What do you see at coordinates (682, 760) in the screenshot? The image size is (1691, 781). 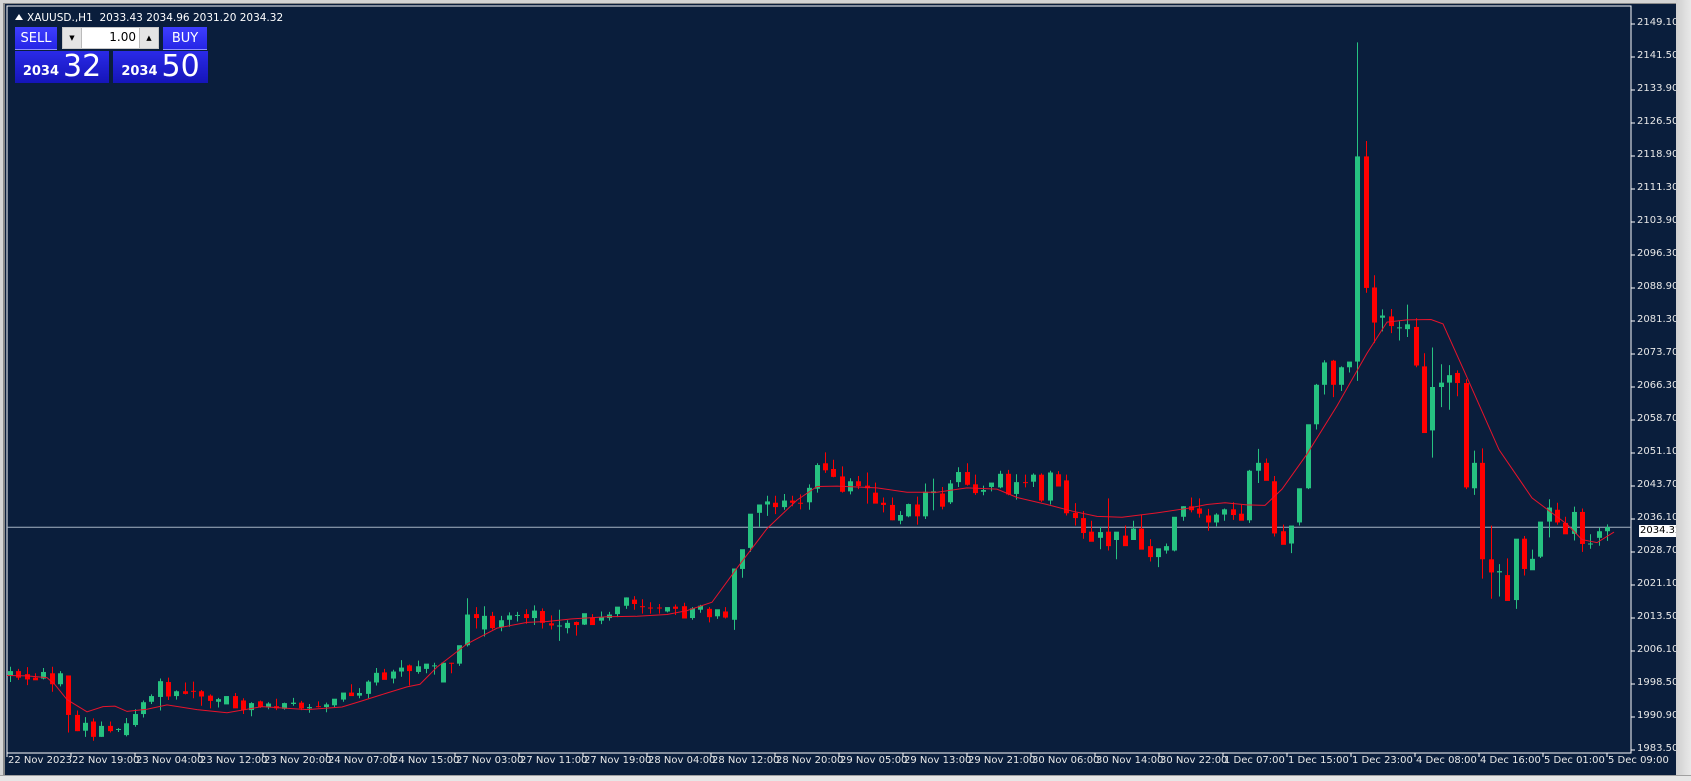 I see `time-tick-label: 28 Nov 04:00` at bounding box center [682, 760].